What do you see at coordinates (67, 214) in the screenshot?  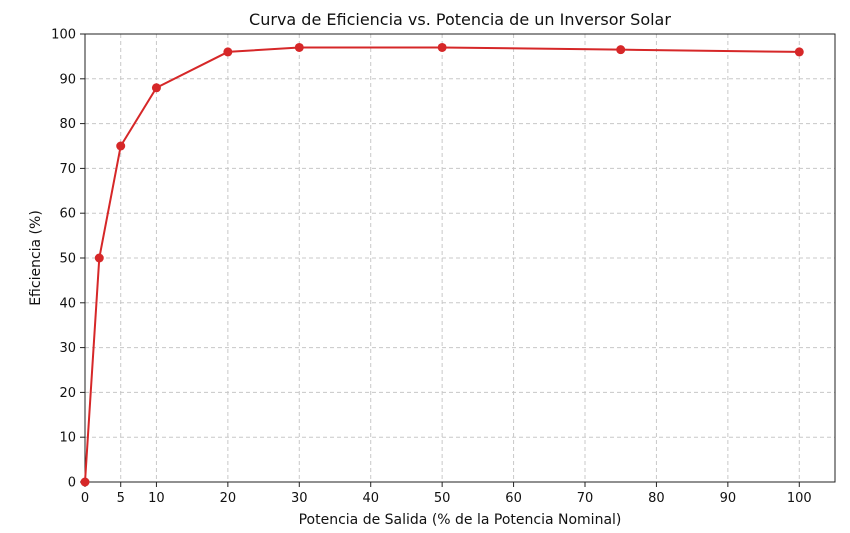 I see `y-tick-label: 60` at bounding box center [67, 214].